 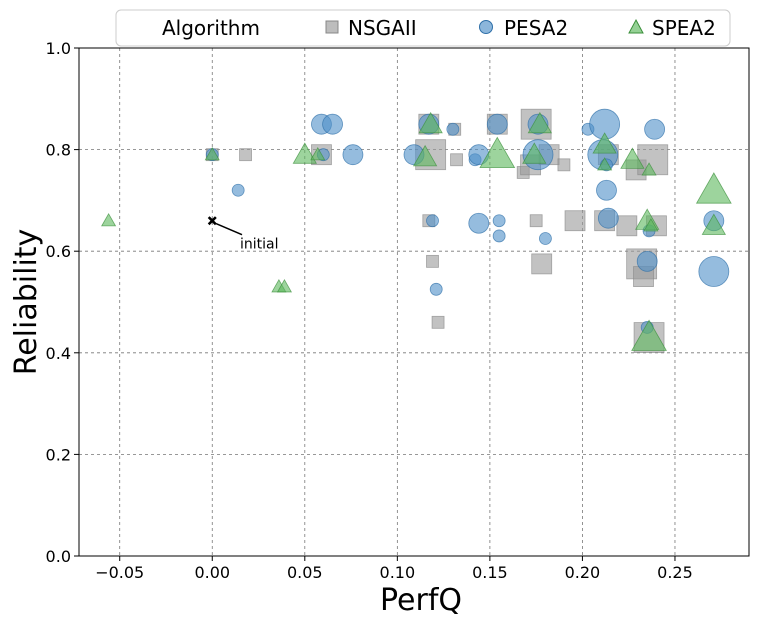 I want to click on y-tick-label: 0.0, so click(x=58, y=556).